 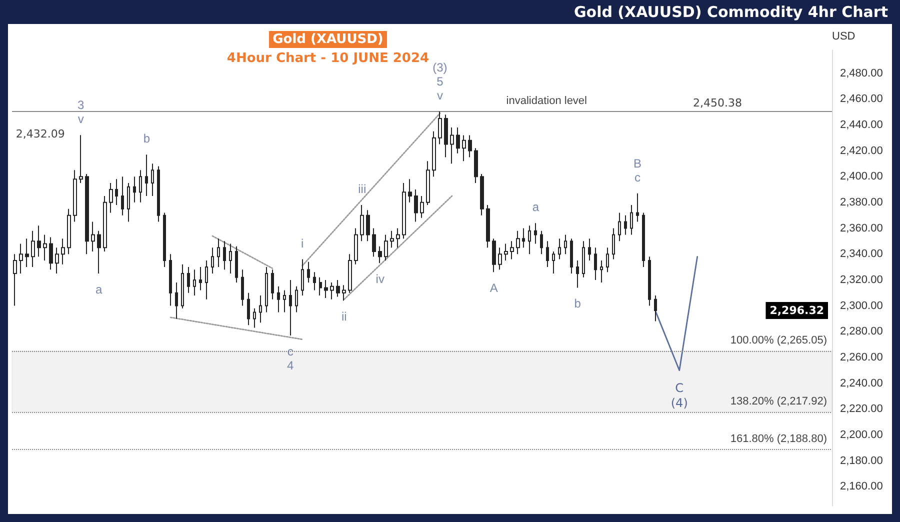 I want to click on text: iv, so click(x=380, y=279).